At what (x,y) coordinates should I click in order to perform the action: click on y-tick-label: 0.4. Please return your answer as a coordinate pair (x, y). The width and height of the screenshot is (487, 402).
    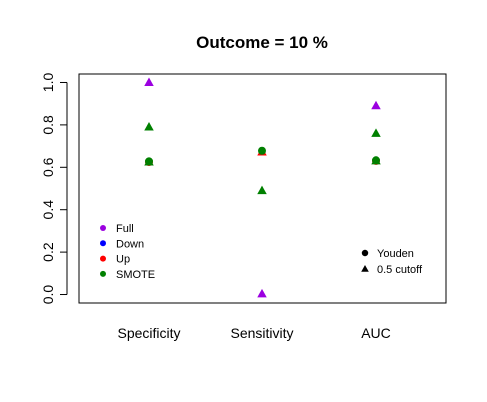
    Looking at the image, I should click on (48, 210).